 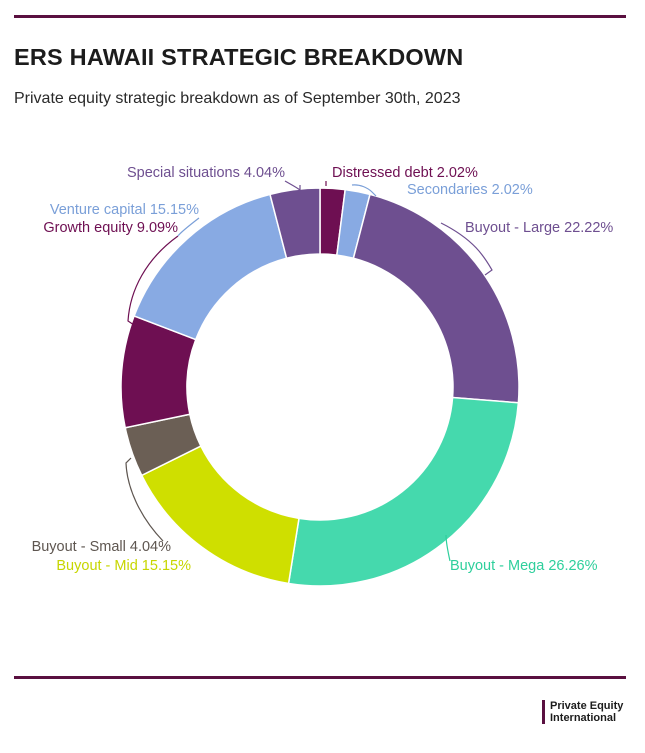 What do you see at coordinates (403, 491) in the screenshot?
I see `slice-buyout-mega` at bounding box center [403, 491].